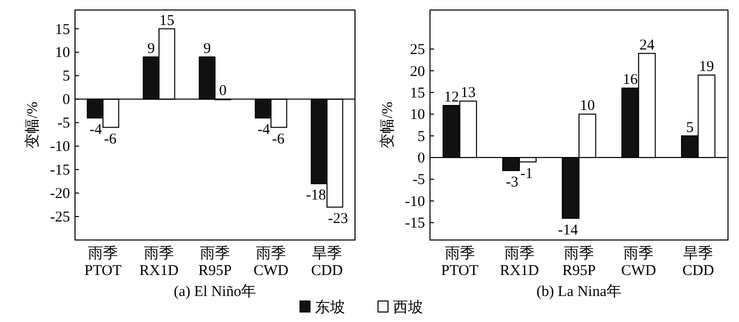 This screenshot has height=322, width=739. I want to click on data-label: 5, so click(690, 128).